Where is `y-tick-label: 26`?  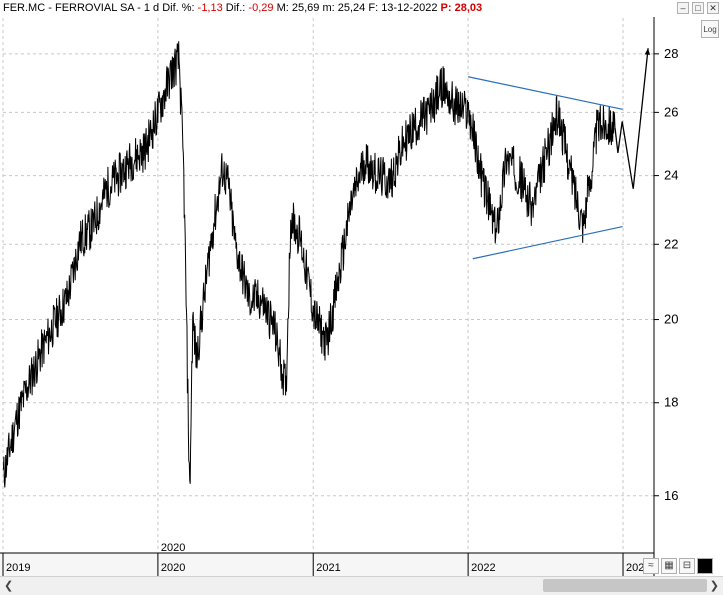 y-tick-label: 26 is located at coordinates (671, 111).